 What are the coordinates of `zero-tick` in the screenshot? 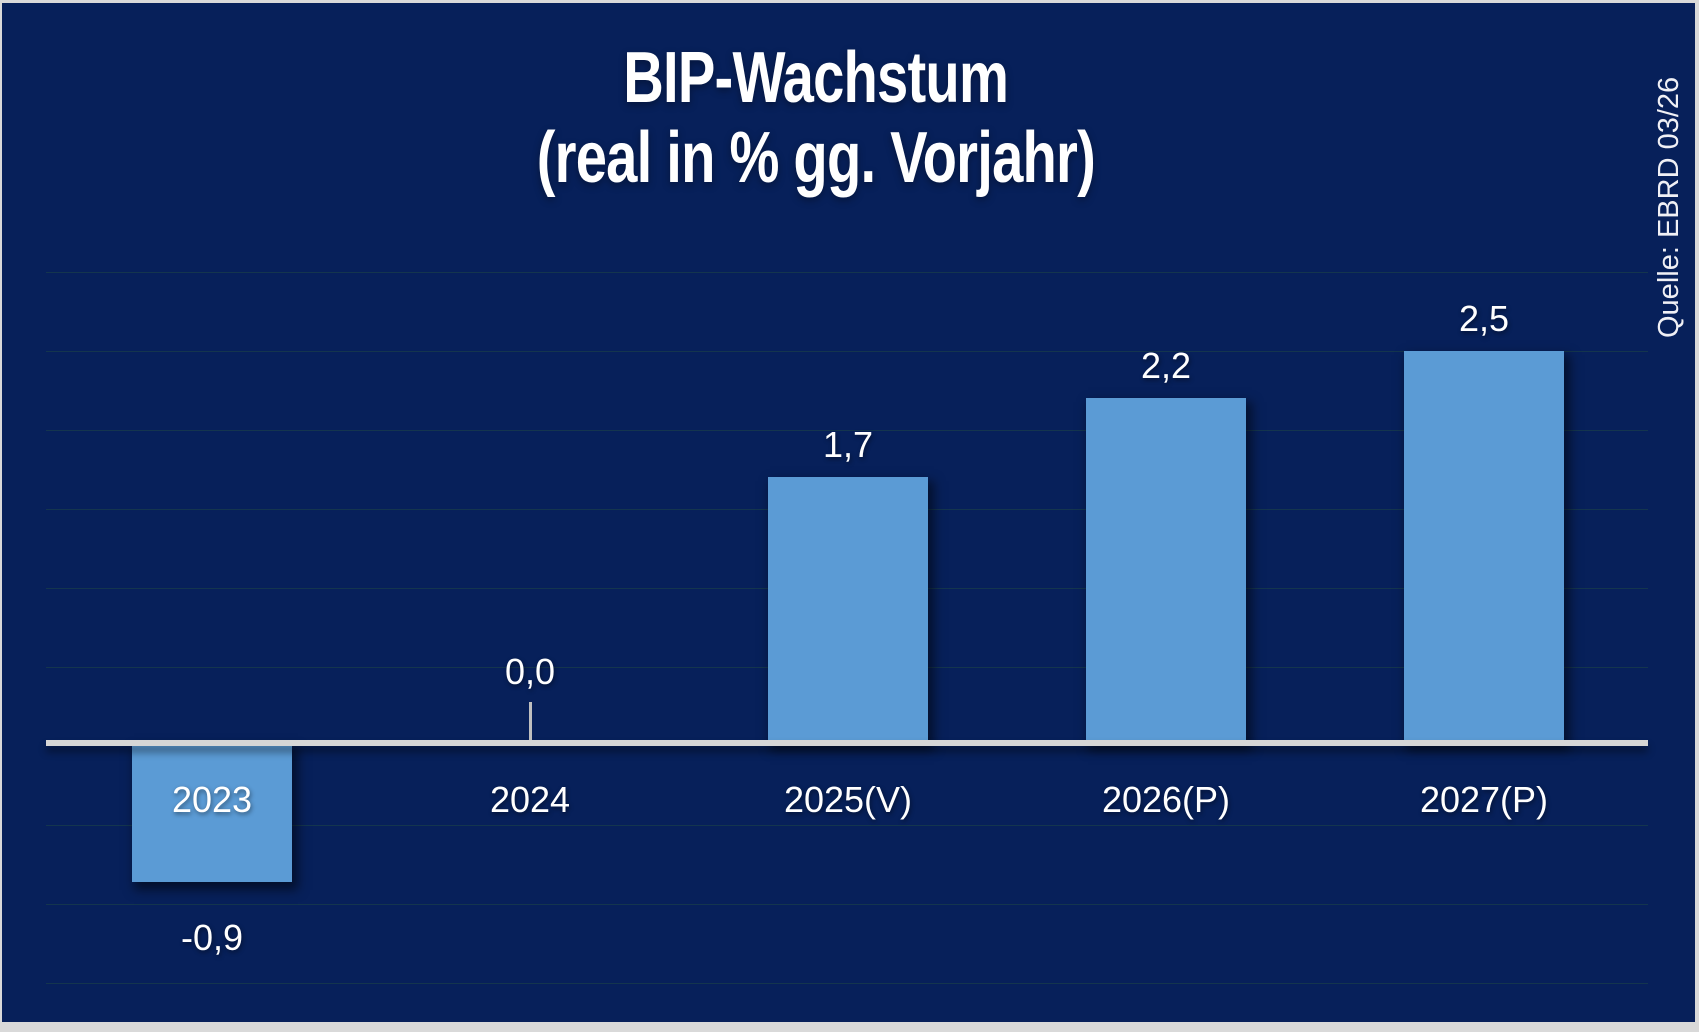 It's located at (530, 721).